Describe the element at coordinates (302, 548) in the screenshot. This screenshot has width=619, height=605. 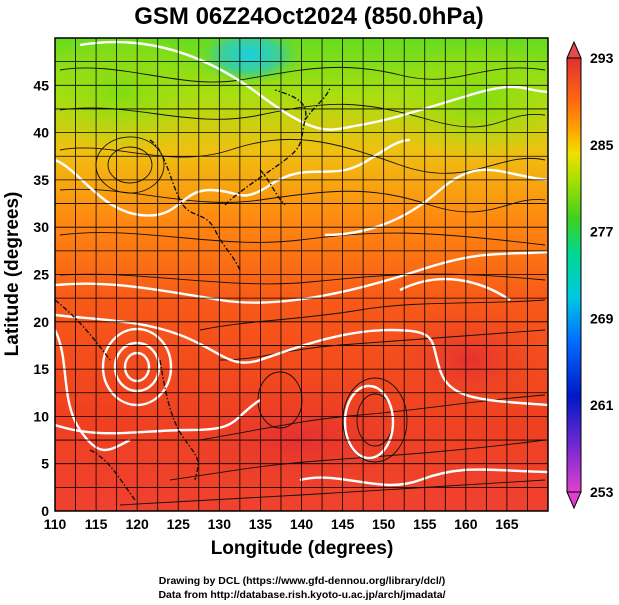
I see `x-axis-title: Longitude (degrees)` at that location.